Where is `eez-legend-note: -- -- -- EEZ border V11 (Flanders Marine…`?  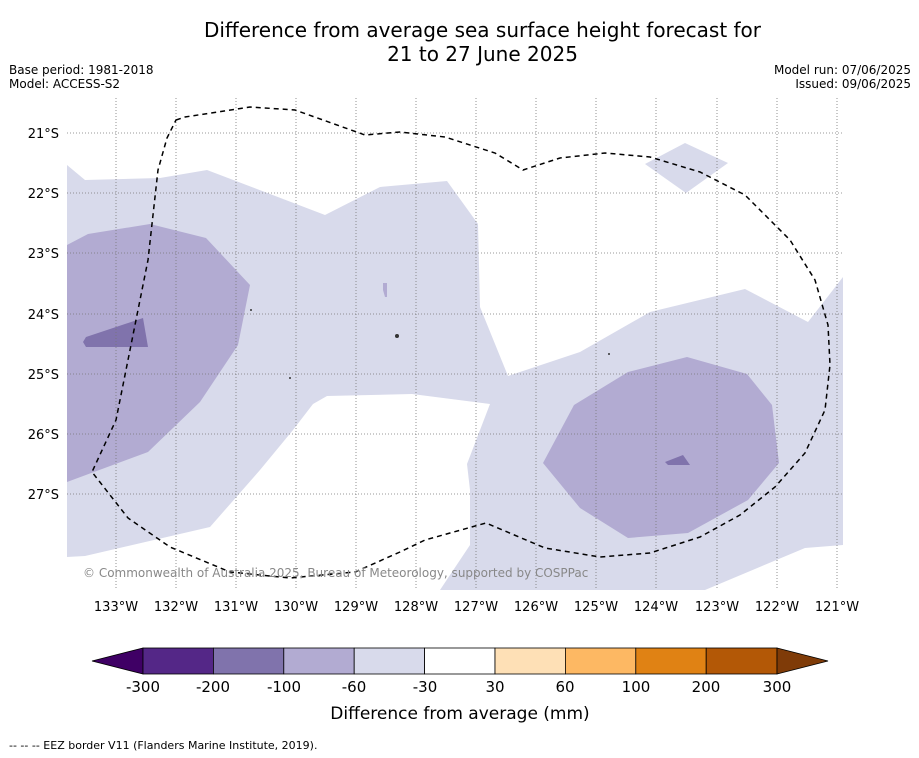 eez-legend-note: -- -- -- EEZ border V11 (Flanders Marine… is located at coordinates (163, 745).